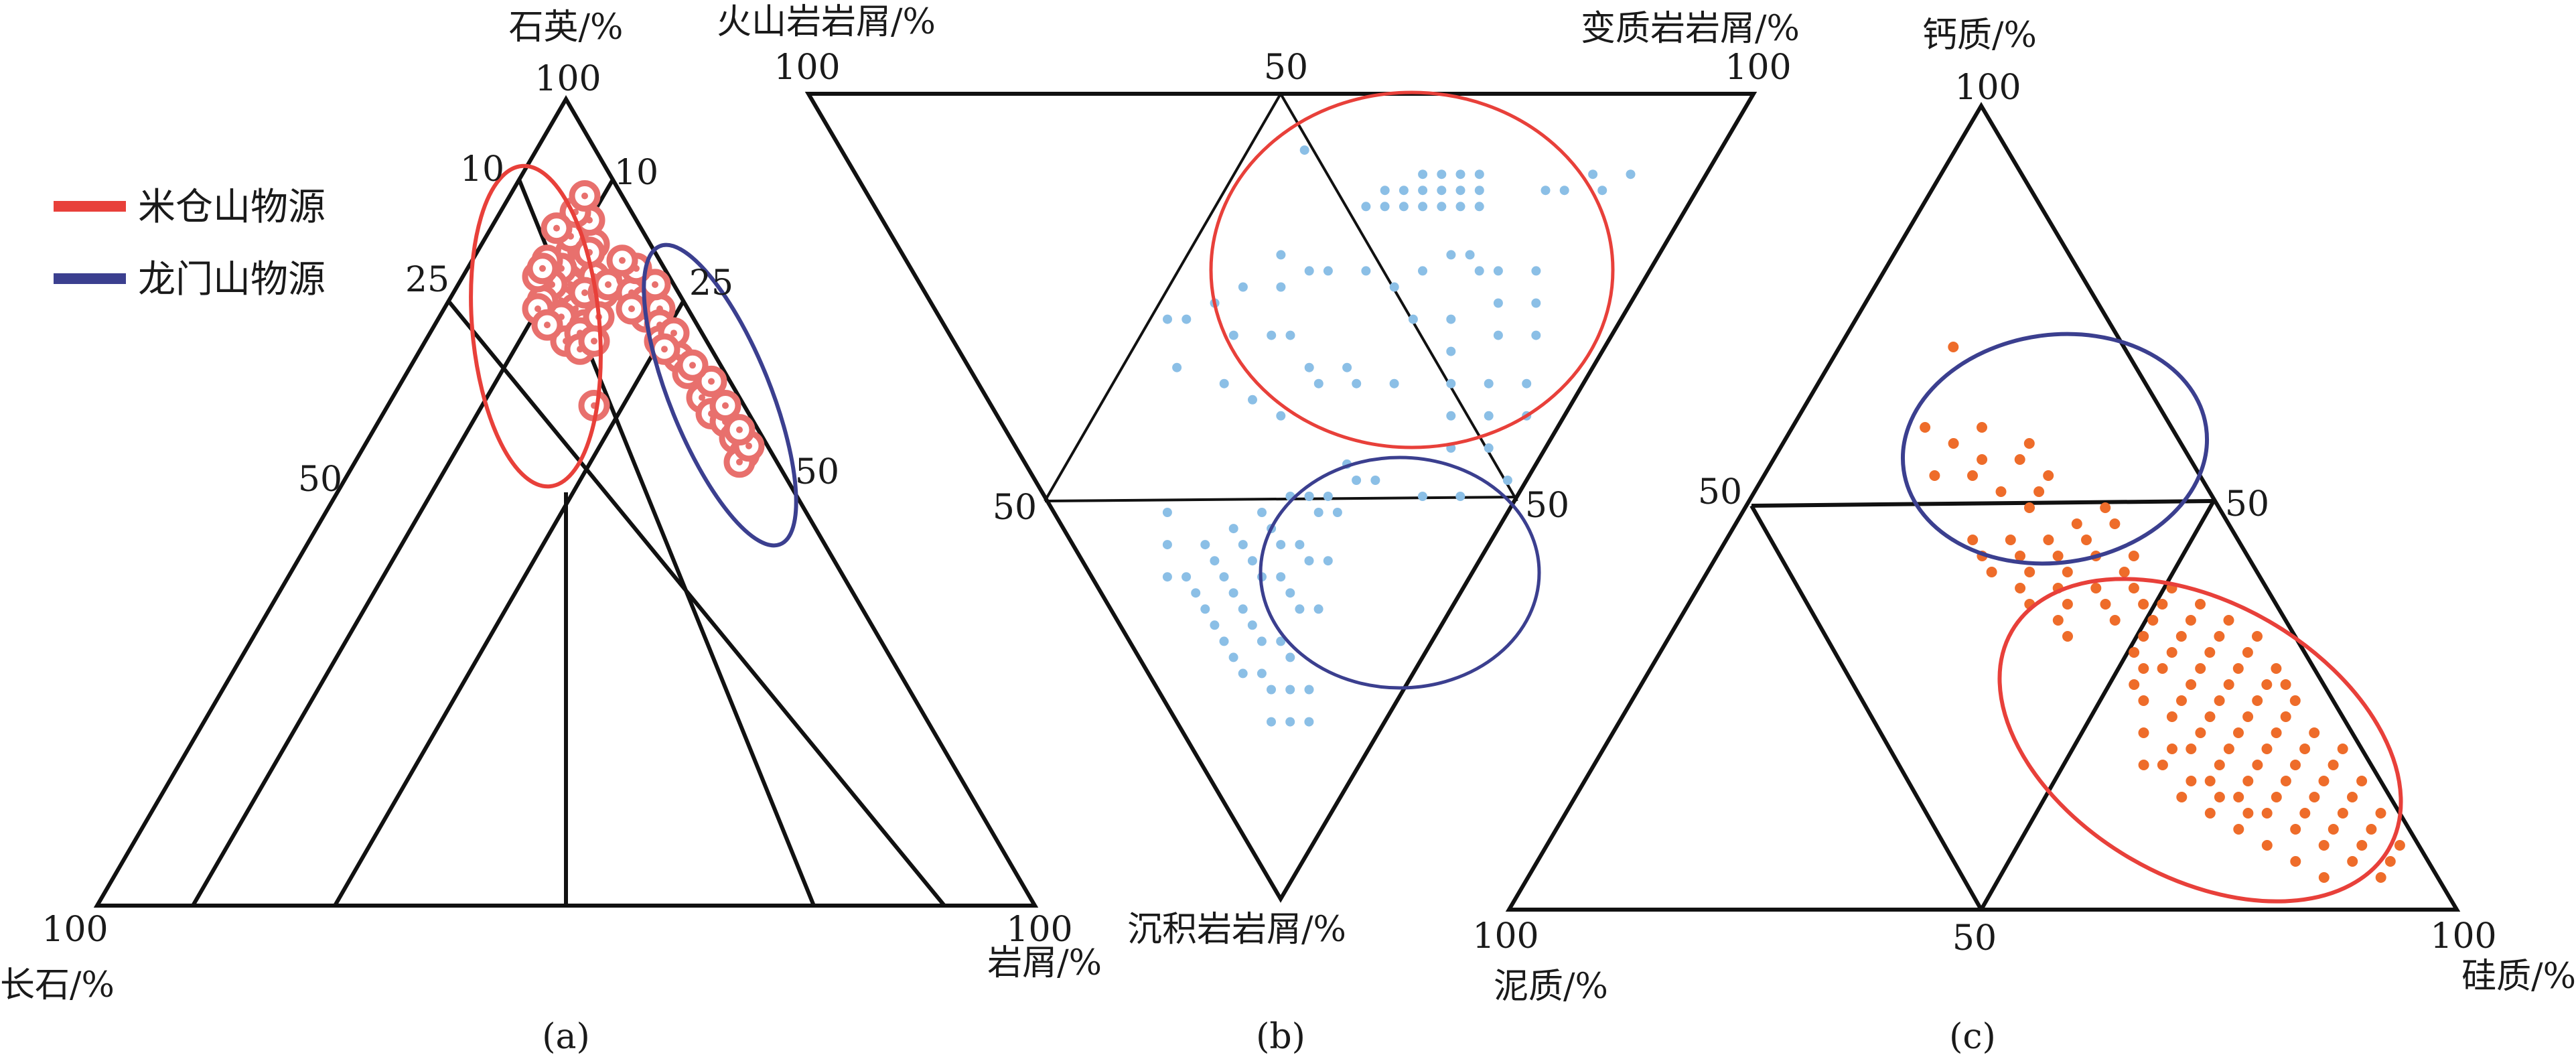 The image size is (2576, 1059). What do you see at coordinates (1551, 987) in the screenshot?
I see `panel-c-apex-left: 泥质/%` at bounding box center [1551, 987].